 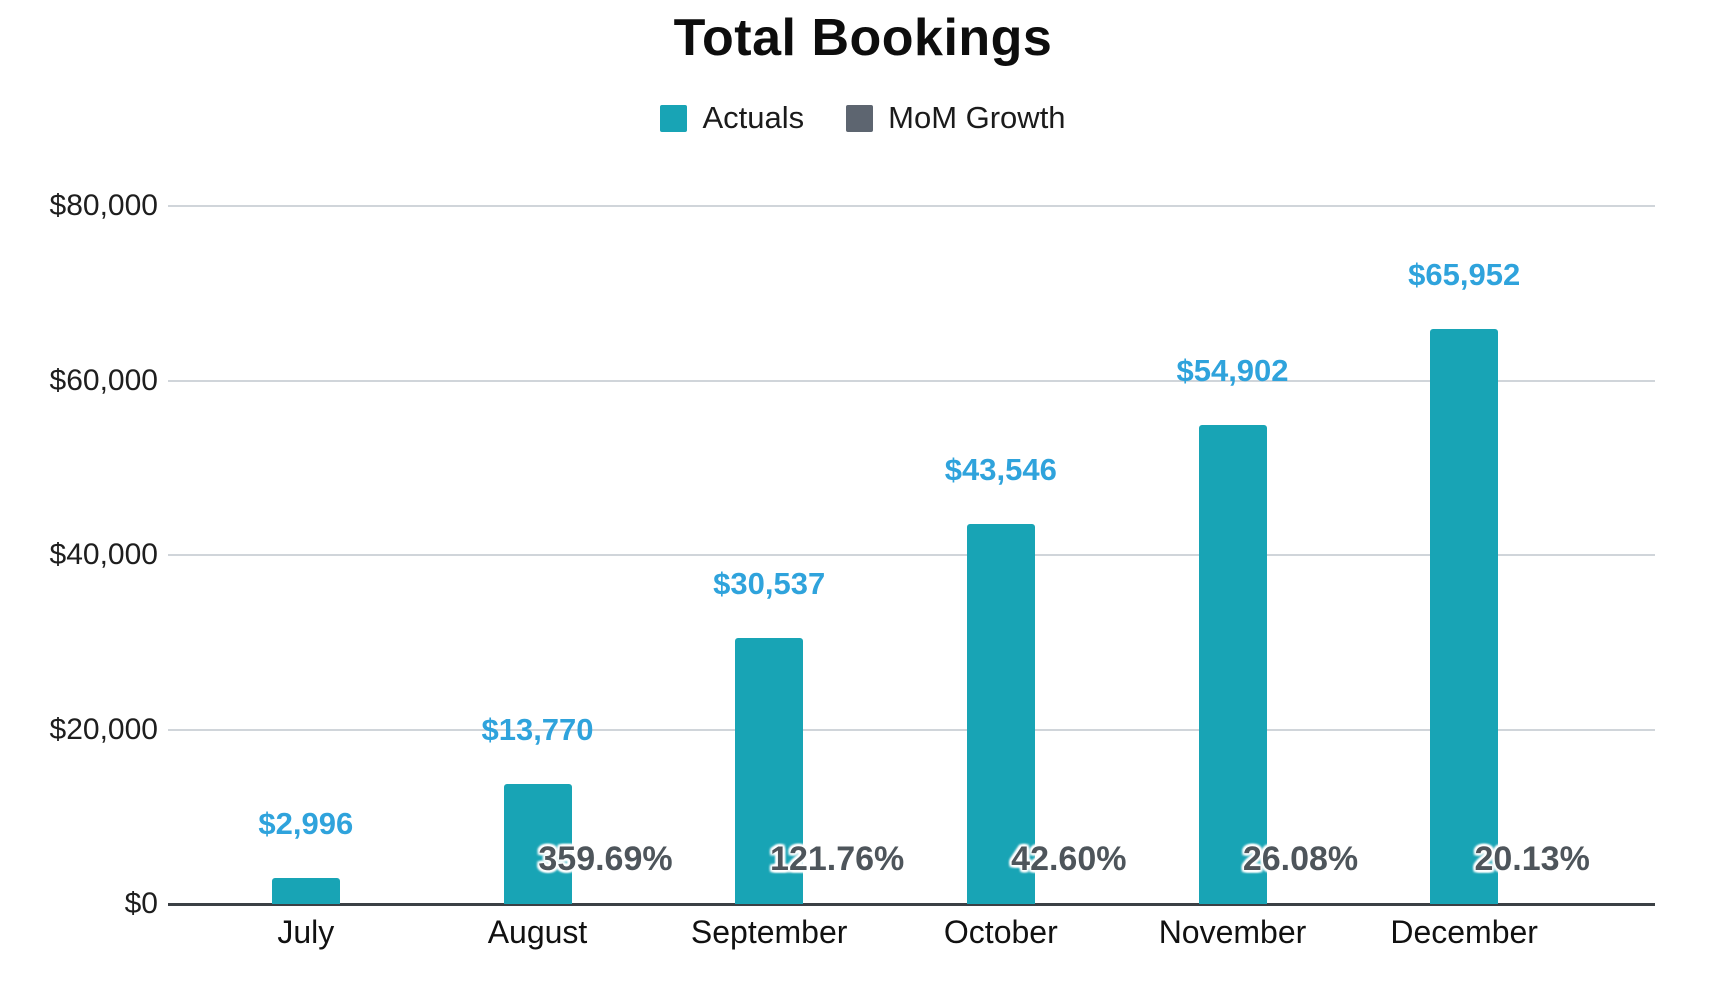 What do you see at coordinates (1000, 714) in the screenshot?
I see `actuals-bar-october` at bounding box center [1000, 714].